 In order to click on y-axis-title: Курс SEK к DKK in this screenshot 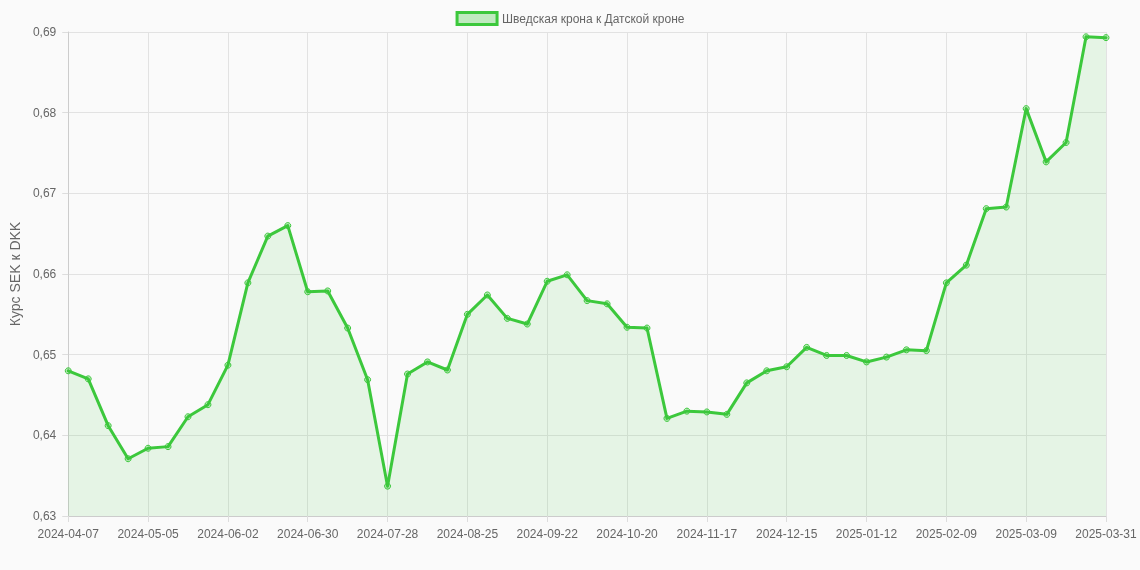, I will do `click(15, 274)`.